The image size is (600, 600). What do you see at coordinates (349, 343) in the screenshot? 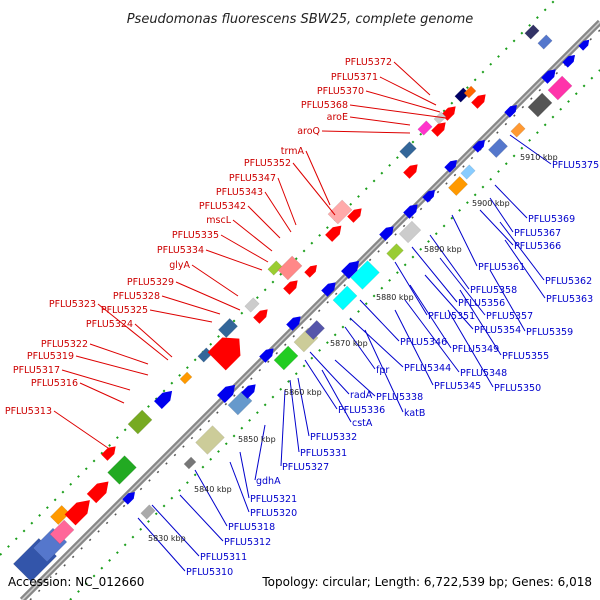
I see `ruler-tick-label: 5870 kbp` at bounding box center [349, 343].